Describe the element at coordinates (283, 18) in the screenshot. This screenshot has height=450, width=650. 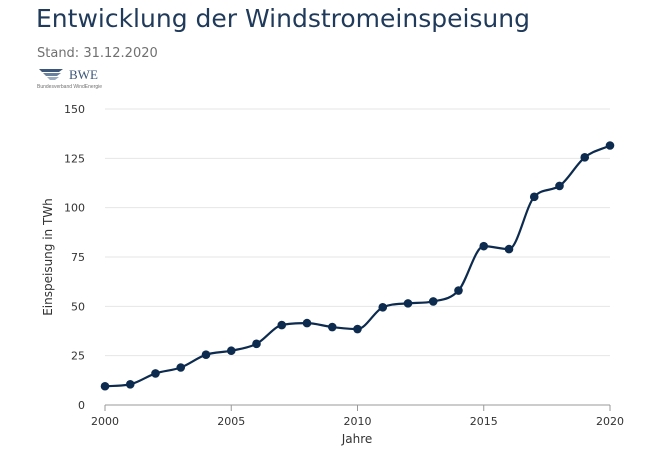
I see `chart-title: Entwicklung der Windstromeinspeisung` at that location.